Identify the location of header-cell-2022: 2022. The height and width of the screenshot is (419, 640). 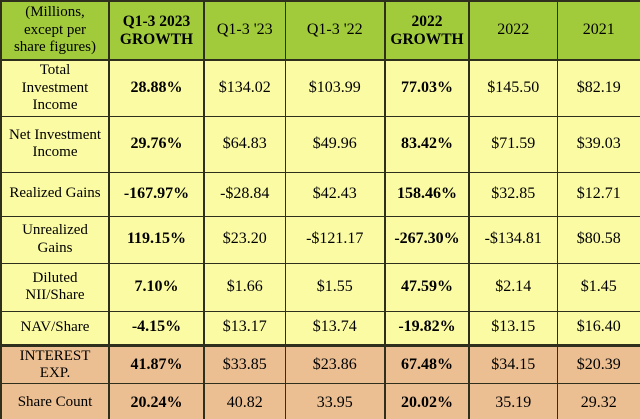
(513, 30).